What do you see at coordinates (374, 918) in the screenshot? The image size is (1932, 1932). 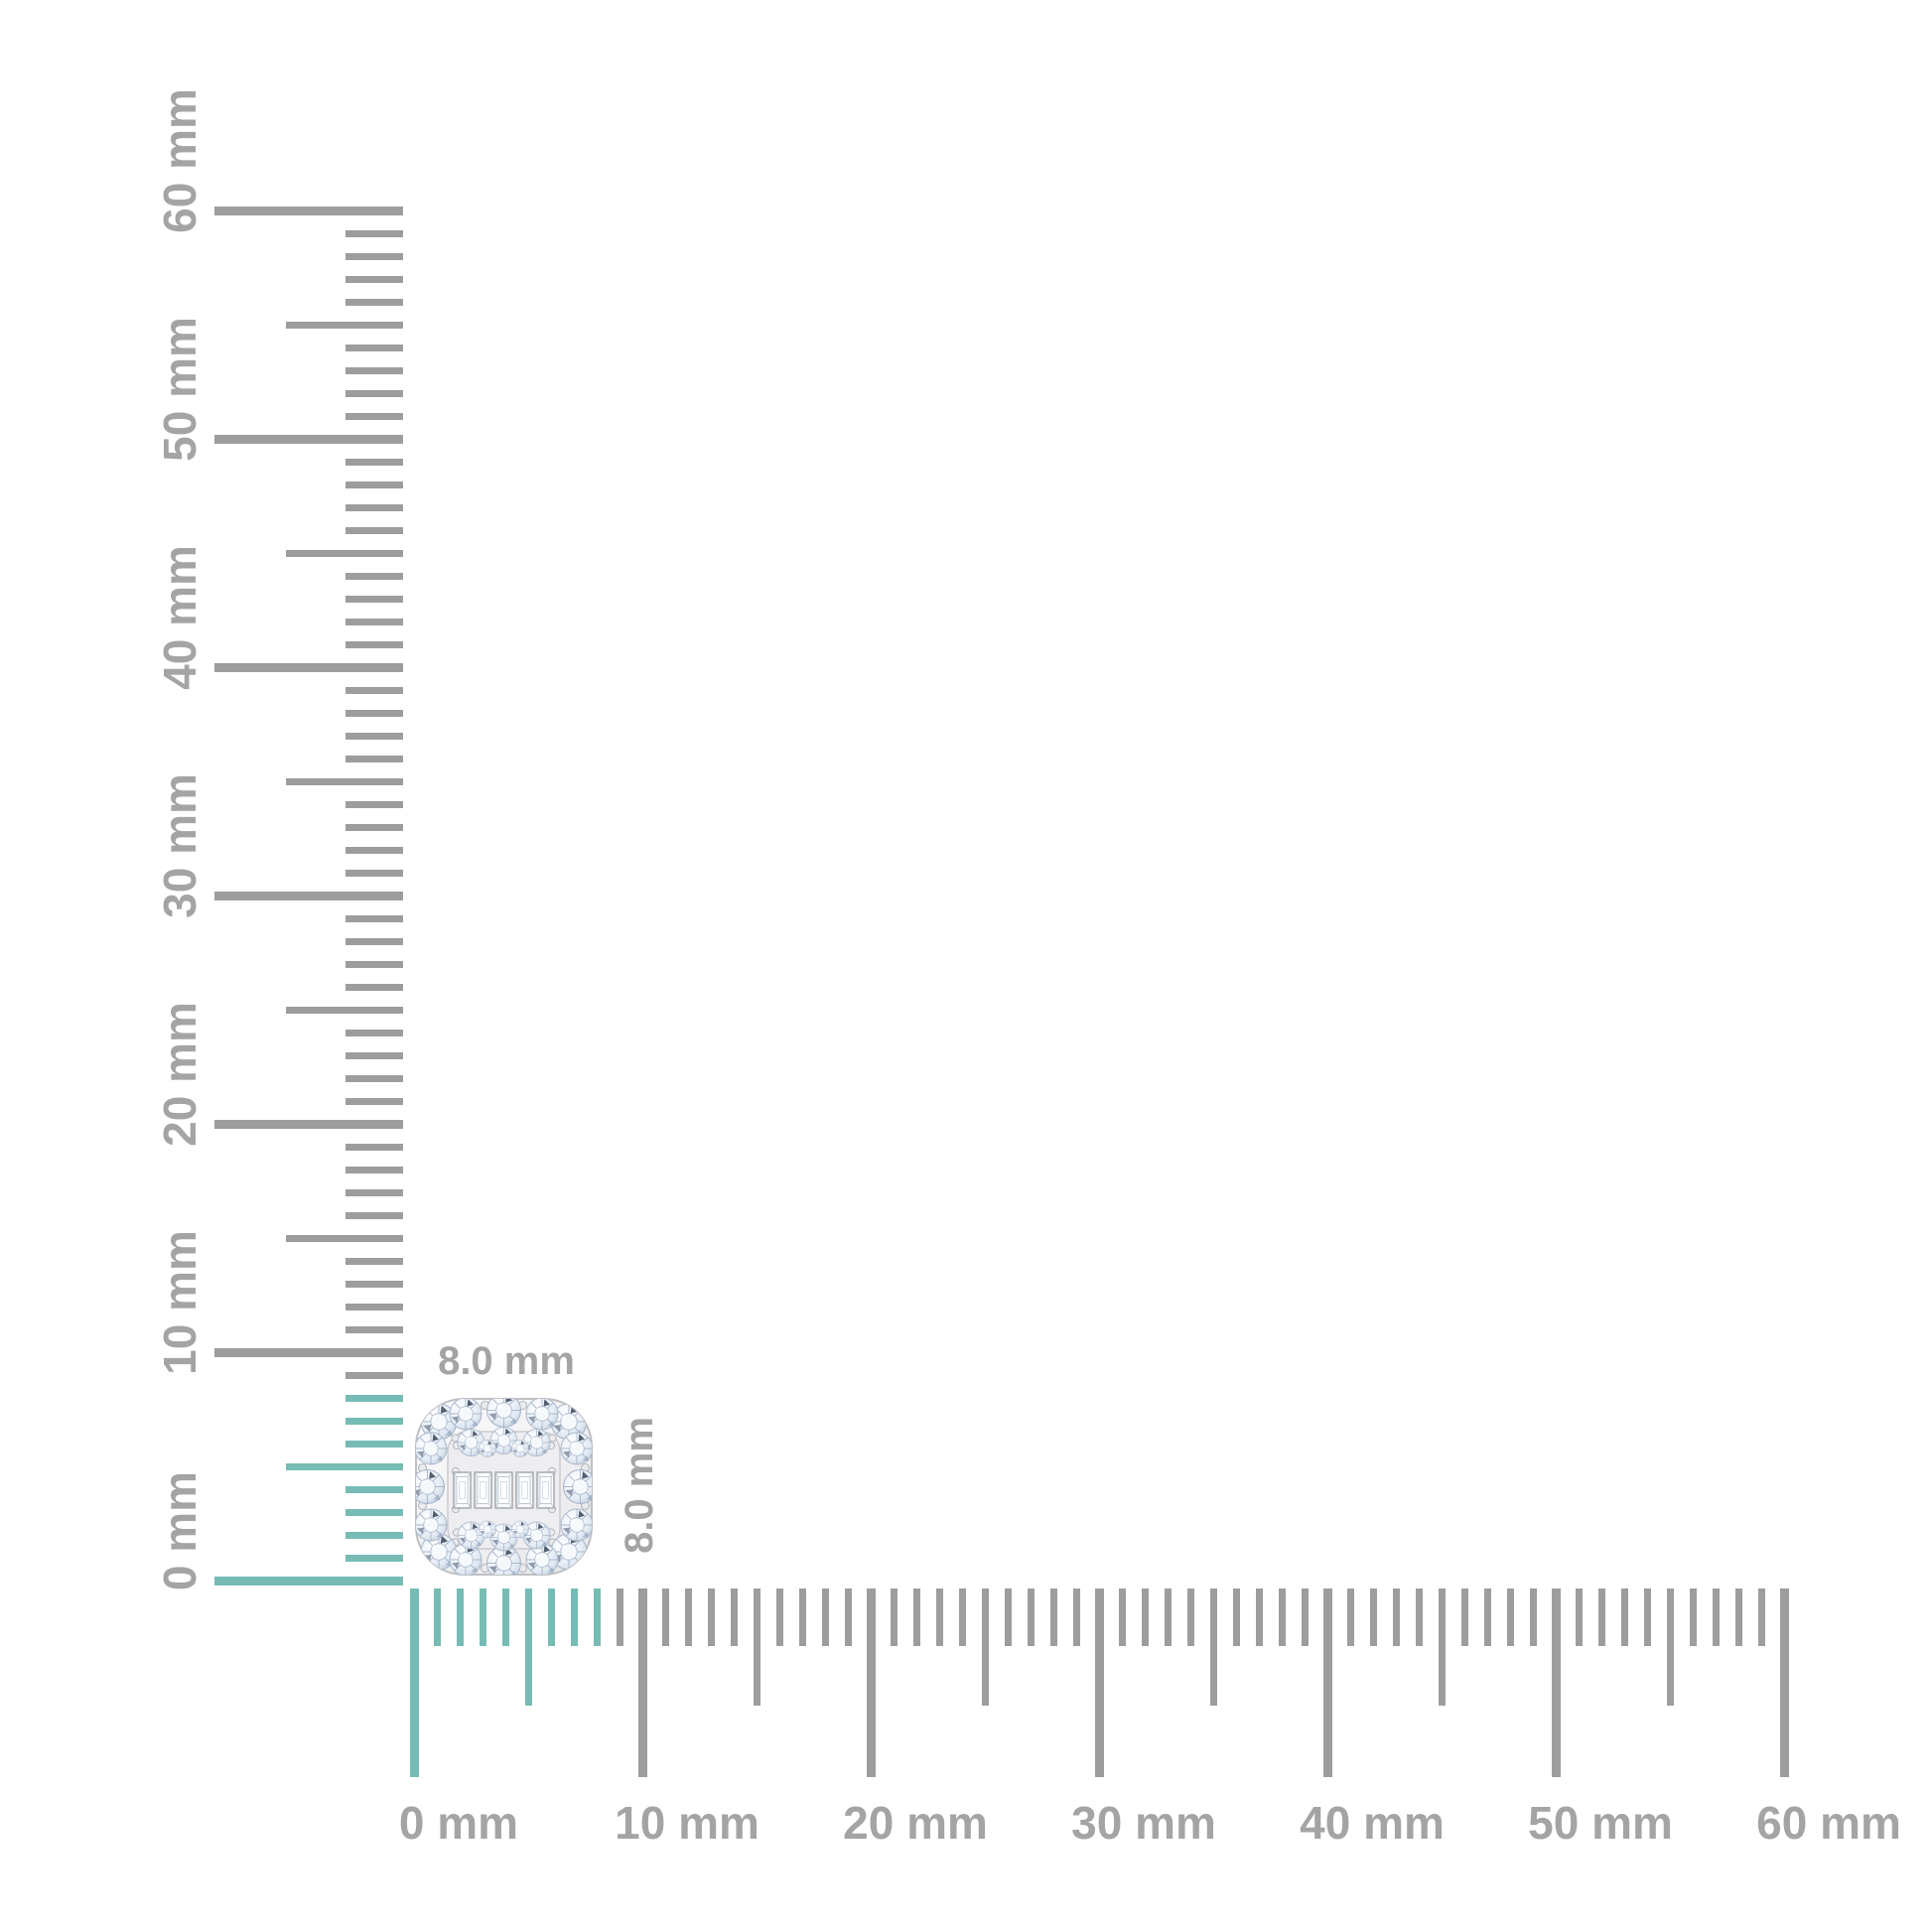 I see `minor-tick-29mm` at bounding box center [374, 918].